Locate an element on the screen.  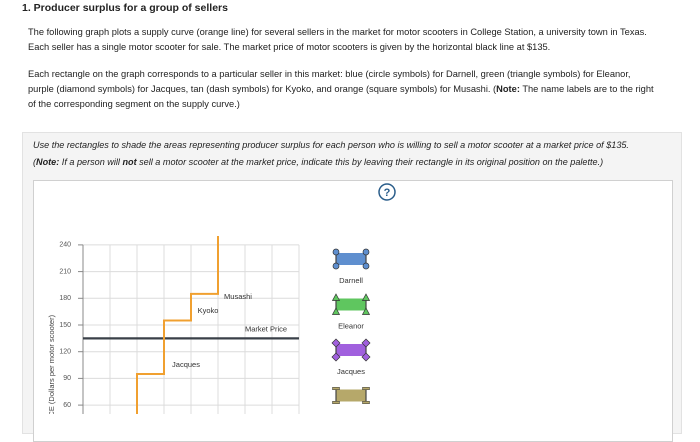
palette-label: Eleanor is located at coordinates (351, 325).